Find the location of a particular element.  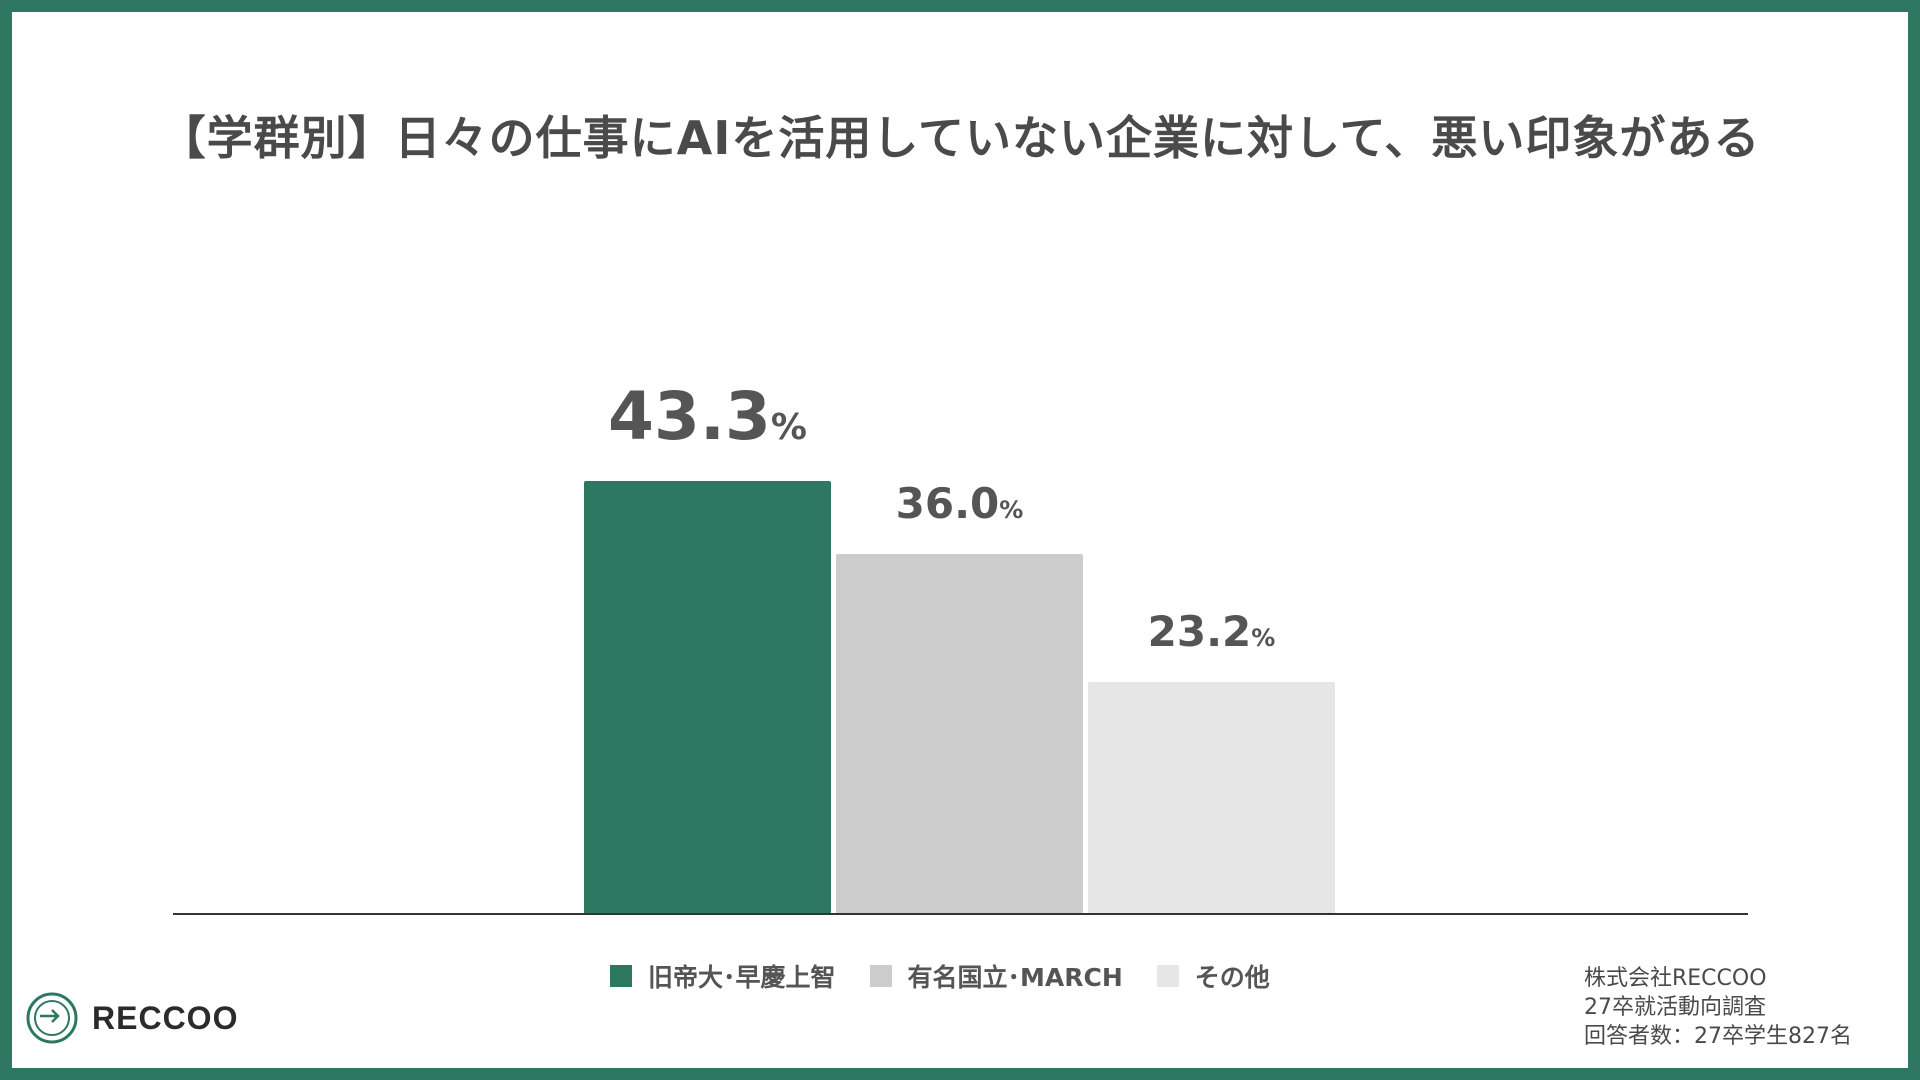

legend-label-march: 有名国立･MARCH is located at coordinates (1015, 977).